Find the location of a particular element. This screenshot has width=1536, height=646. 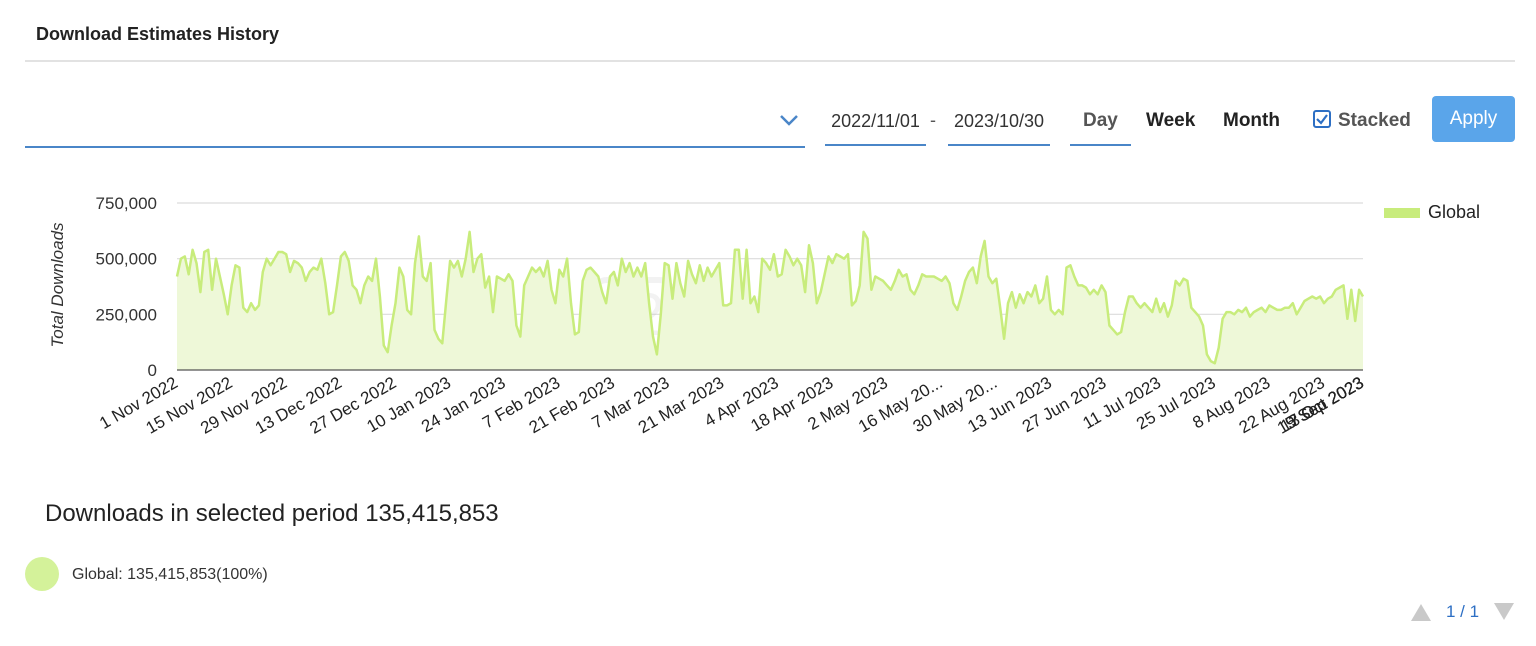

legend-row-name: Global: is located at coordinates (97, 574).